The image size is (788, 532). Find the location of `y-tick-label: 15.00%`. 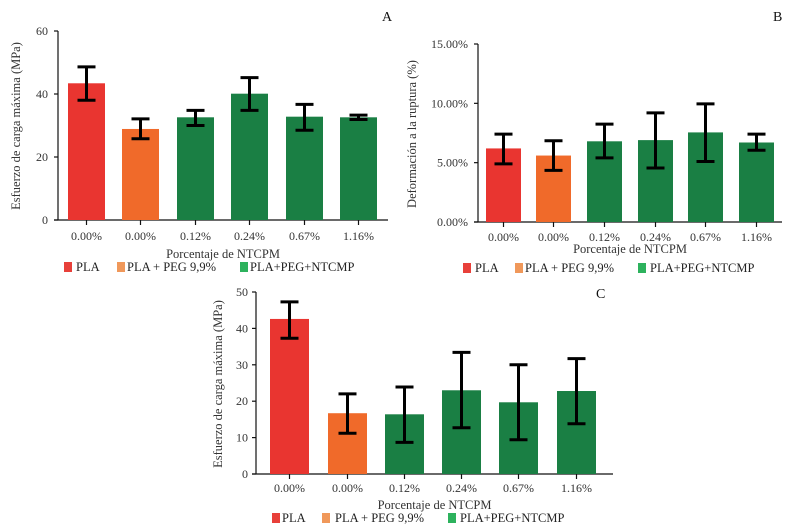

y-tick-label: 15.00% is located at coordinates (449, 44).